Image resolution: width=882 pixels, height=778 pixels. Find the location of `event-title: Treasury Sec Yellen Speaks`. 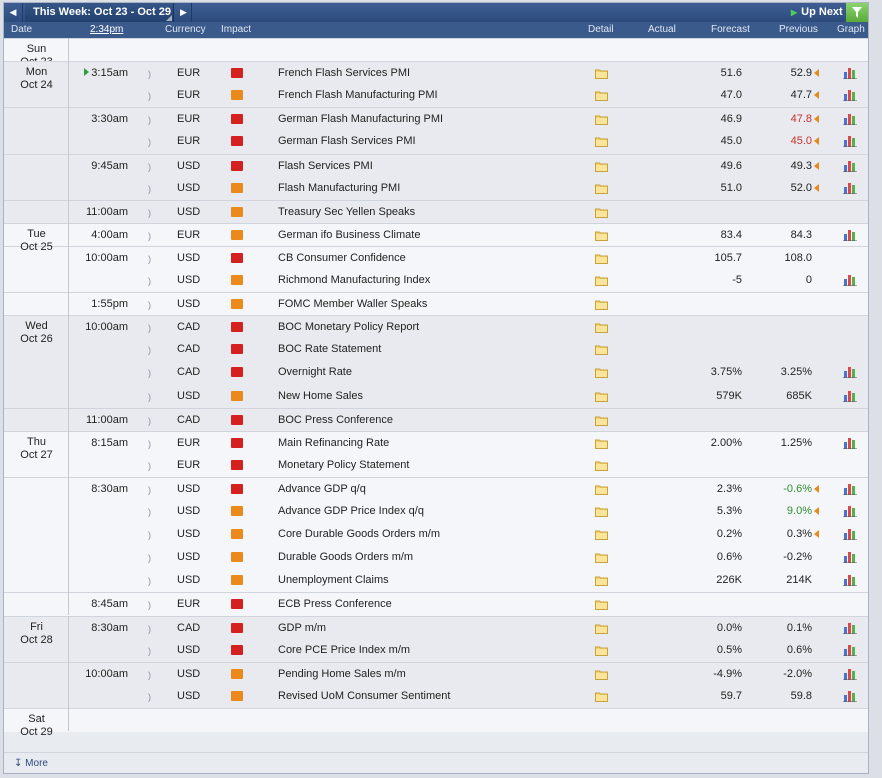

event-title: Treasury Sec Yellen Speaks is located at coordinates (347, 211).